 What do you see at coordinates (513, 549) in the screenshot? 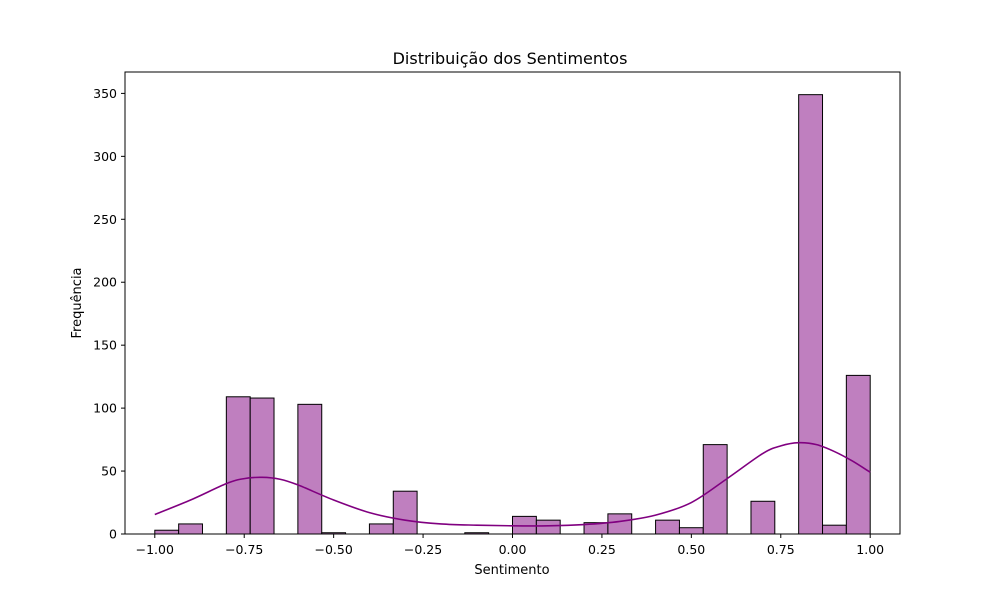
I see `x-tick-label: 0.00` at bounding box center [513, 549].